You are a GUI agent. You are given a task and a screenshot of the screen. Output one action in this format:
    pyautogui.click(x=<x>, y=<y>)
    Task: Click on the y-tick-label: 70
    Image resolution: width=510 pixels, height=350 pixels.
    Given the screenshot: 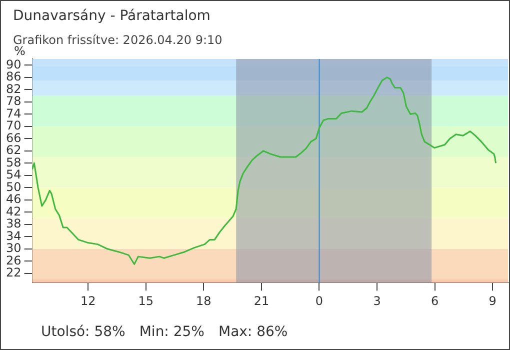 What is the action you would take?
    pyautogui.click(x=14, y=125)
    